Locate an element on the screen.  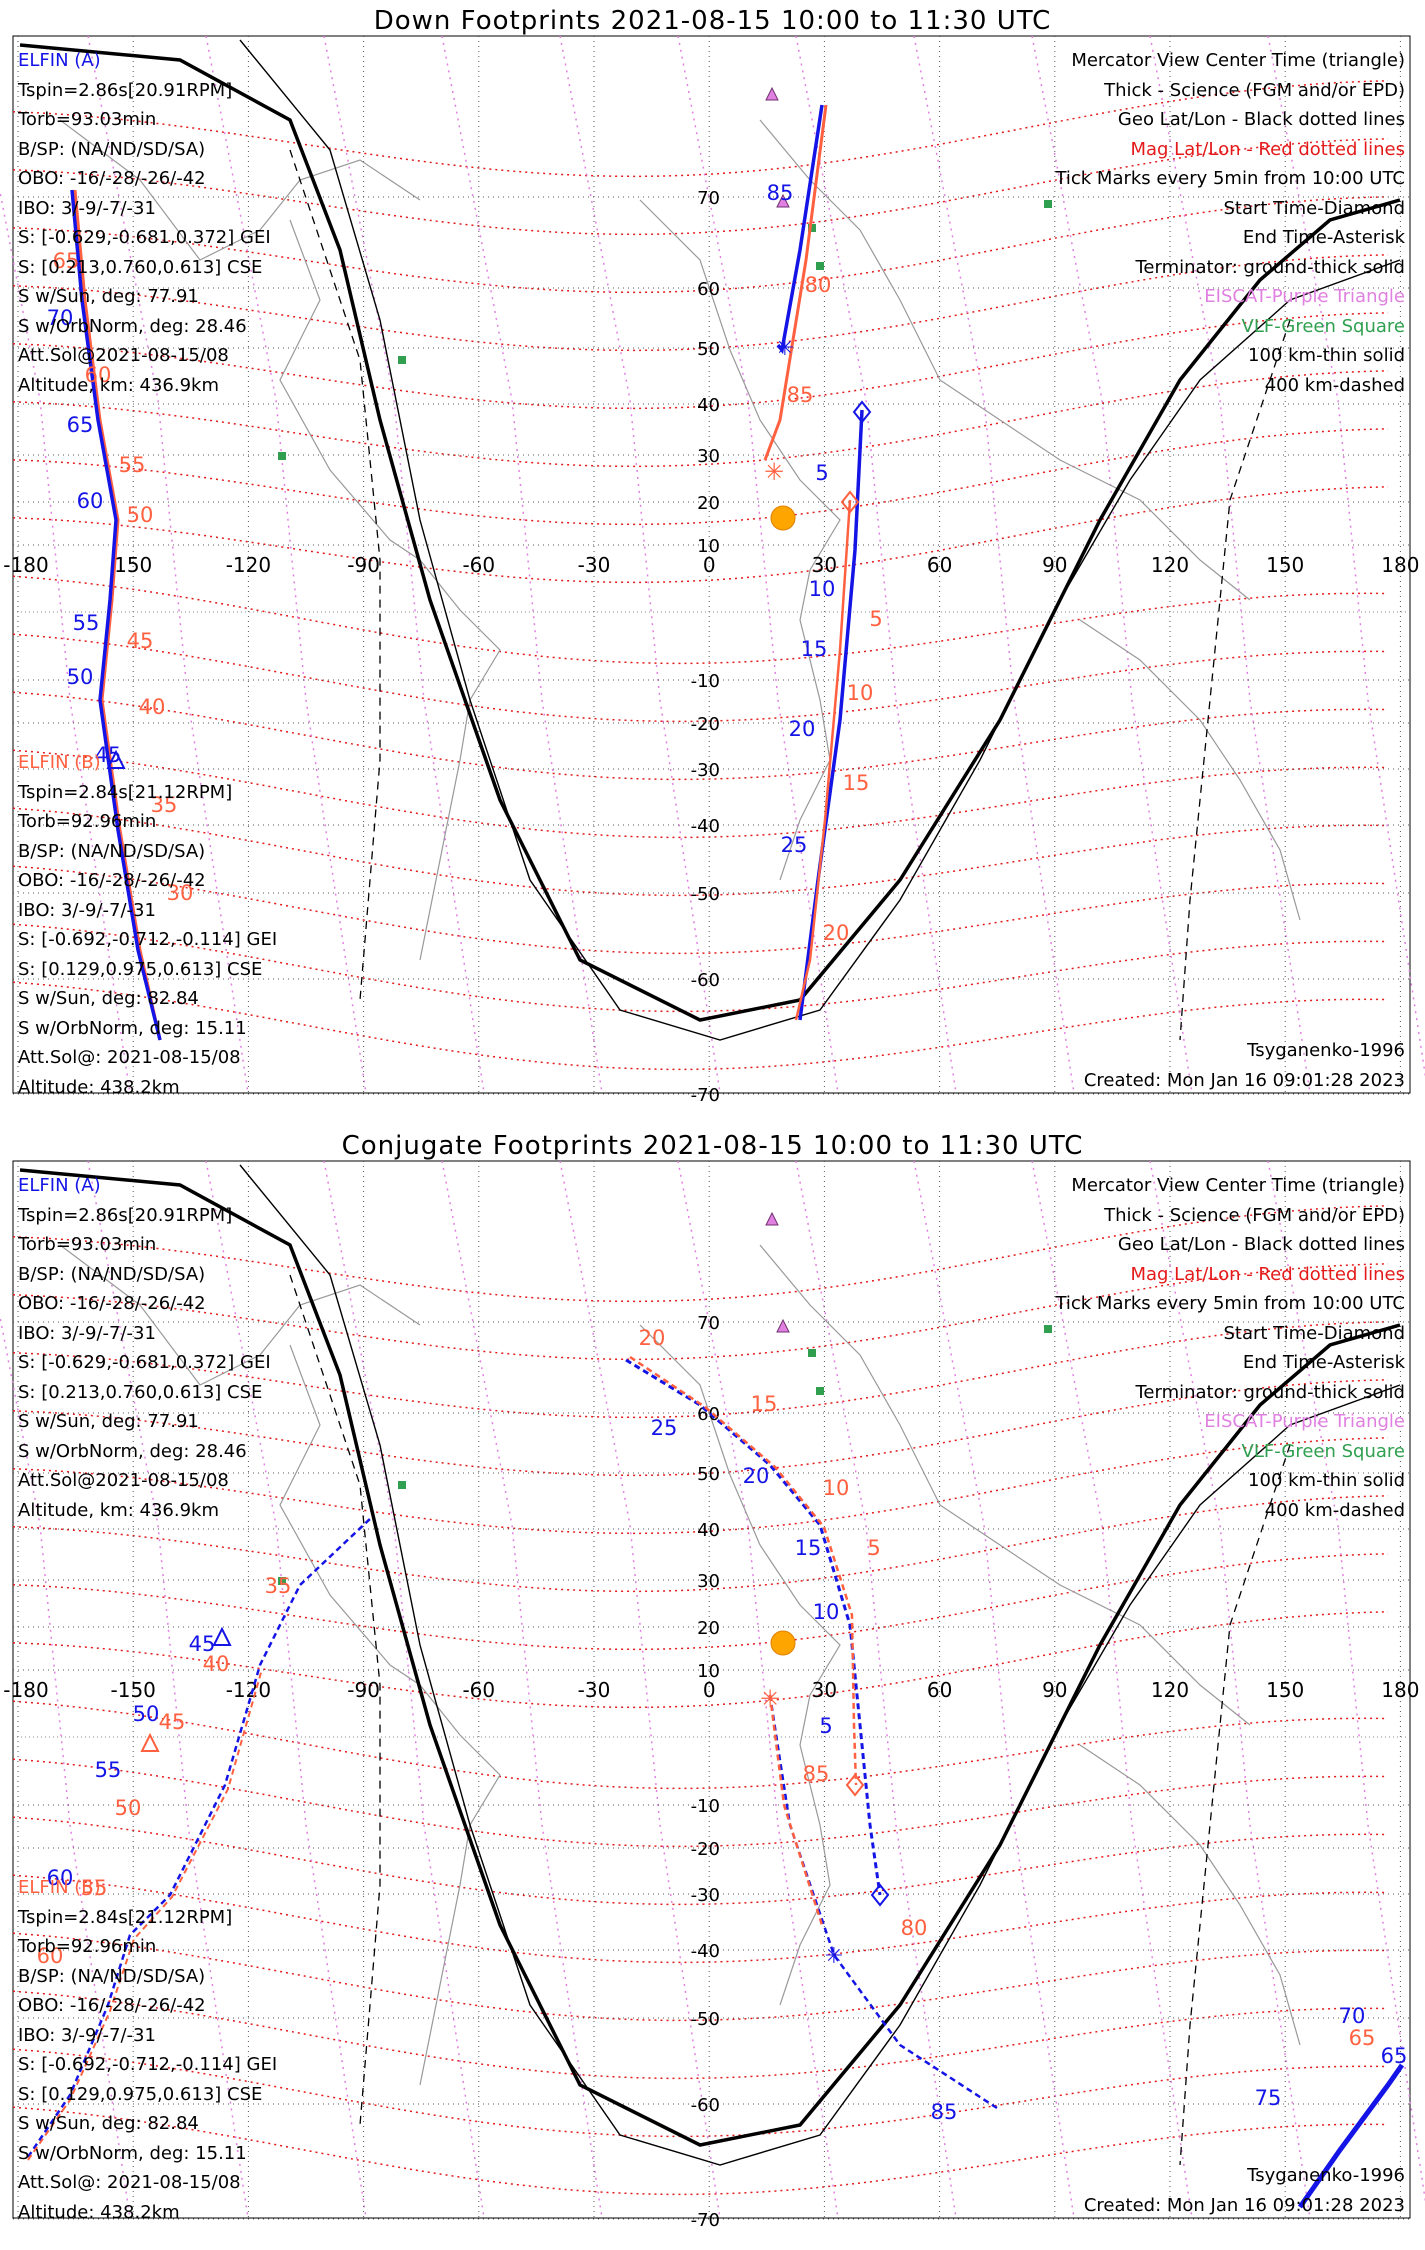
eiscat-triangle is located at coordinates (783, 200).